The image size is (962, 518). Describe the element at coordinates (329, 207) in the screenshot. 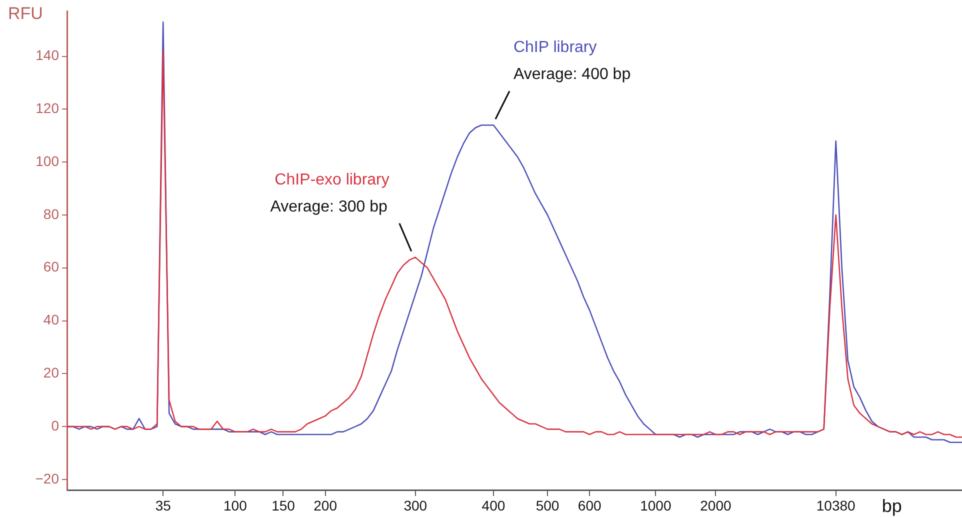

I see `annotation: Average: 300 bp` at that location.